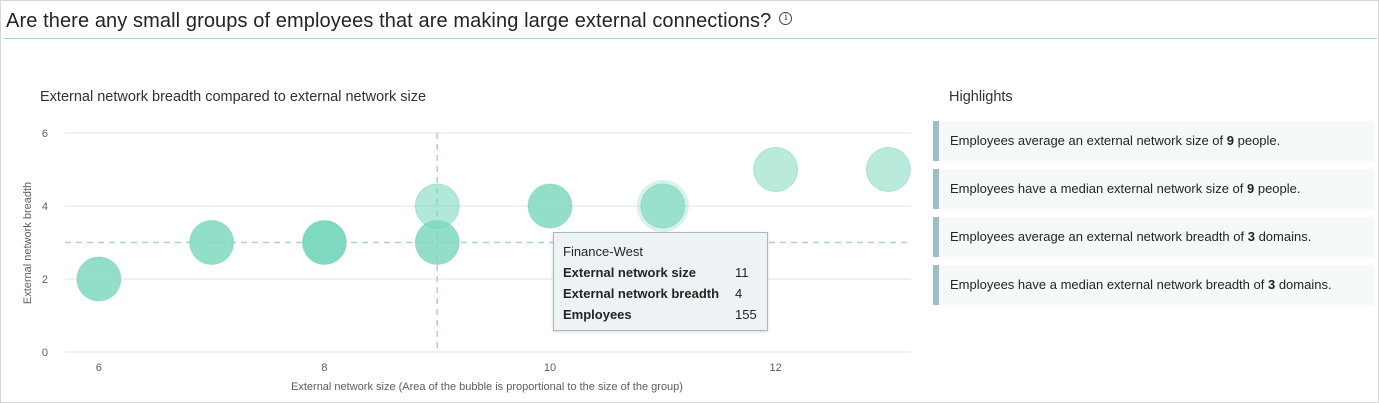 This screenshot has height=403, width=1379. What do you see at coordinates (45, 134) in the screenshot?
I see `y-tick-label: 6` at bounding box center [45, 134].